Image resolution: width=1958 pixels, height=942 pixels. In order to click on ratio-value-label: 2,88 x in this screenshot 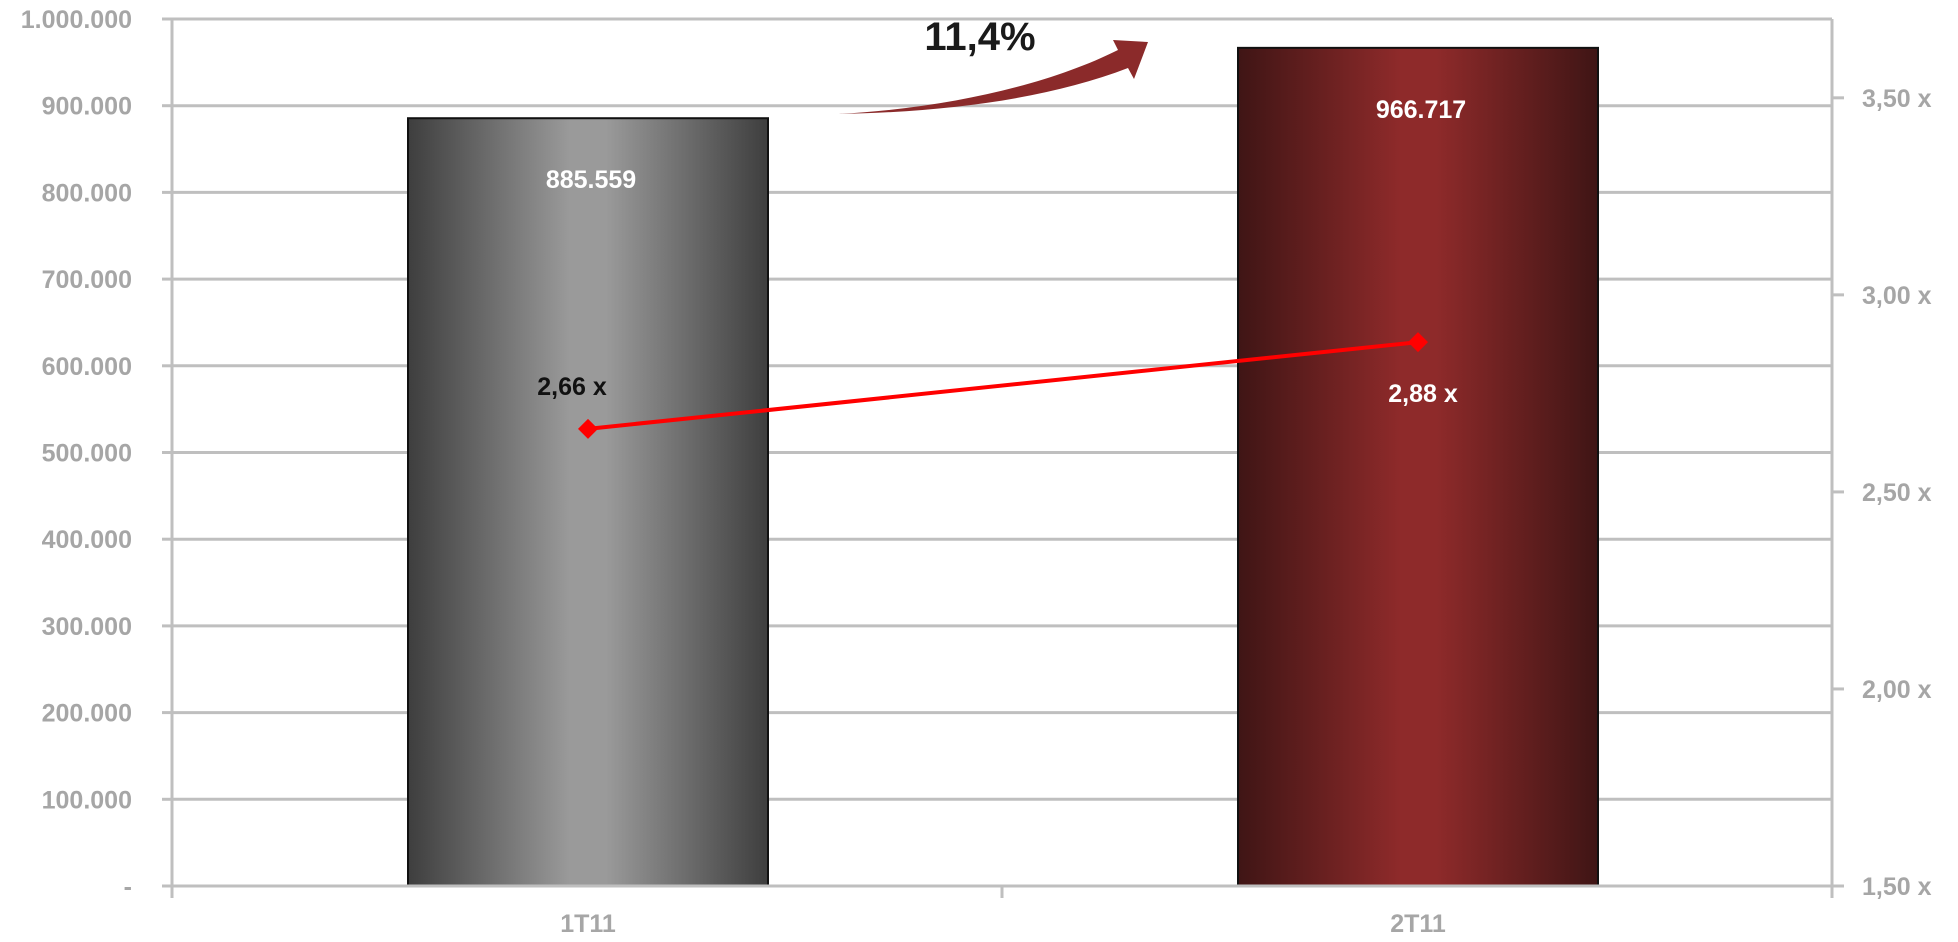, I will do `click(1423, 394)`.